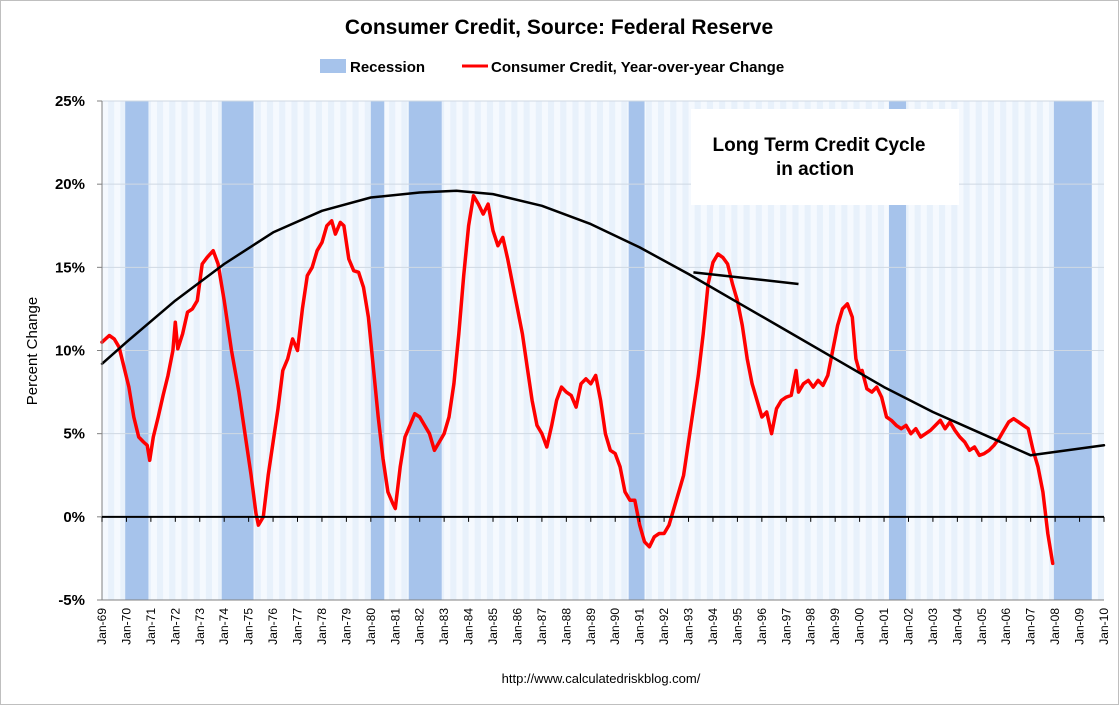  Describe the element at coordinates (819, 145) in the screenshot. I see `annotation-line-1: Long Term Credit Cycle` at that location.